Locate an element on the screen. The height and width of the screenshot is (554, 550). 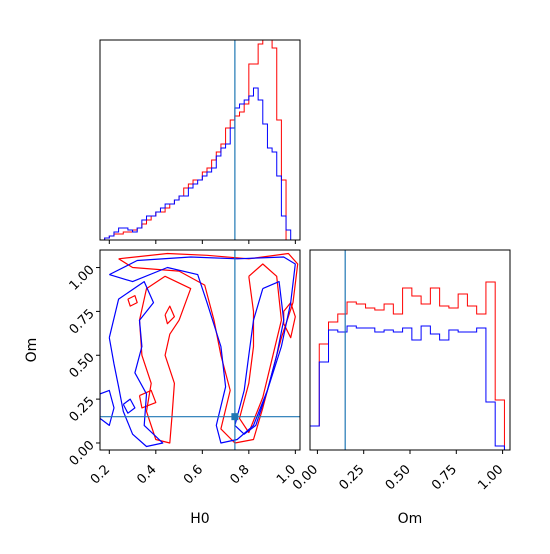
hist-Om-series-red-step is located at coordinates (407, 365).